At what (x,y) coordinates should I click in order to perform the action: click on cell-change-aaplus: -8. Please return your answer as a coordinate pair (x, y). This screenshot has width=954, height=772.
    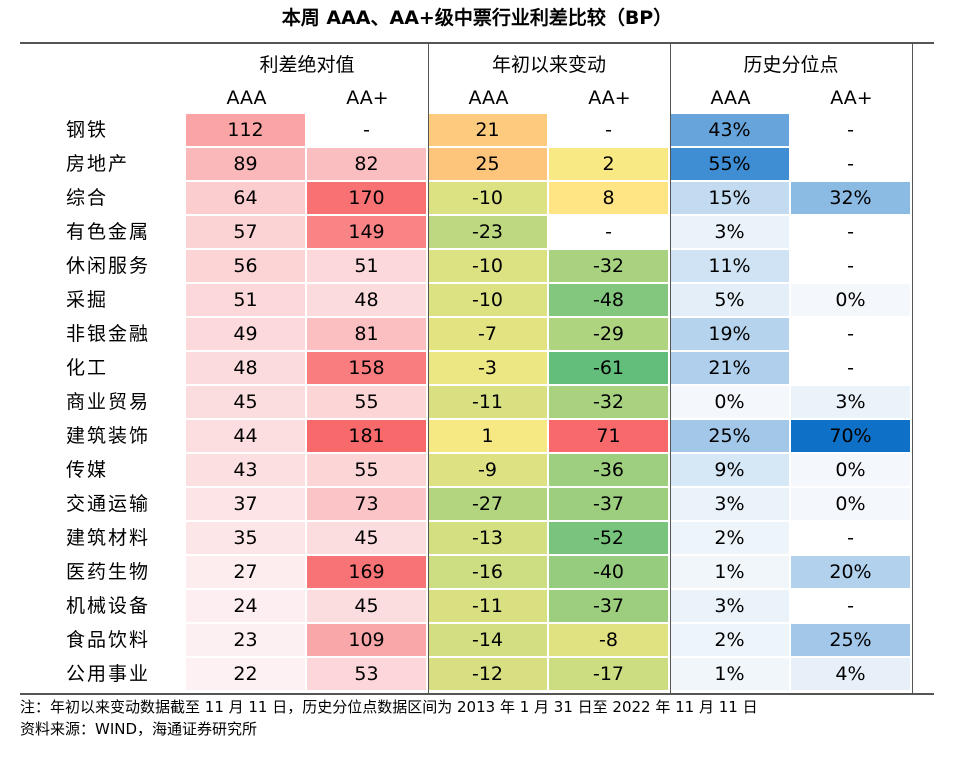
    Looking at the image, I should click on (608, 640).